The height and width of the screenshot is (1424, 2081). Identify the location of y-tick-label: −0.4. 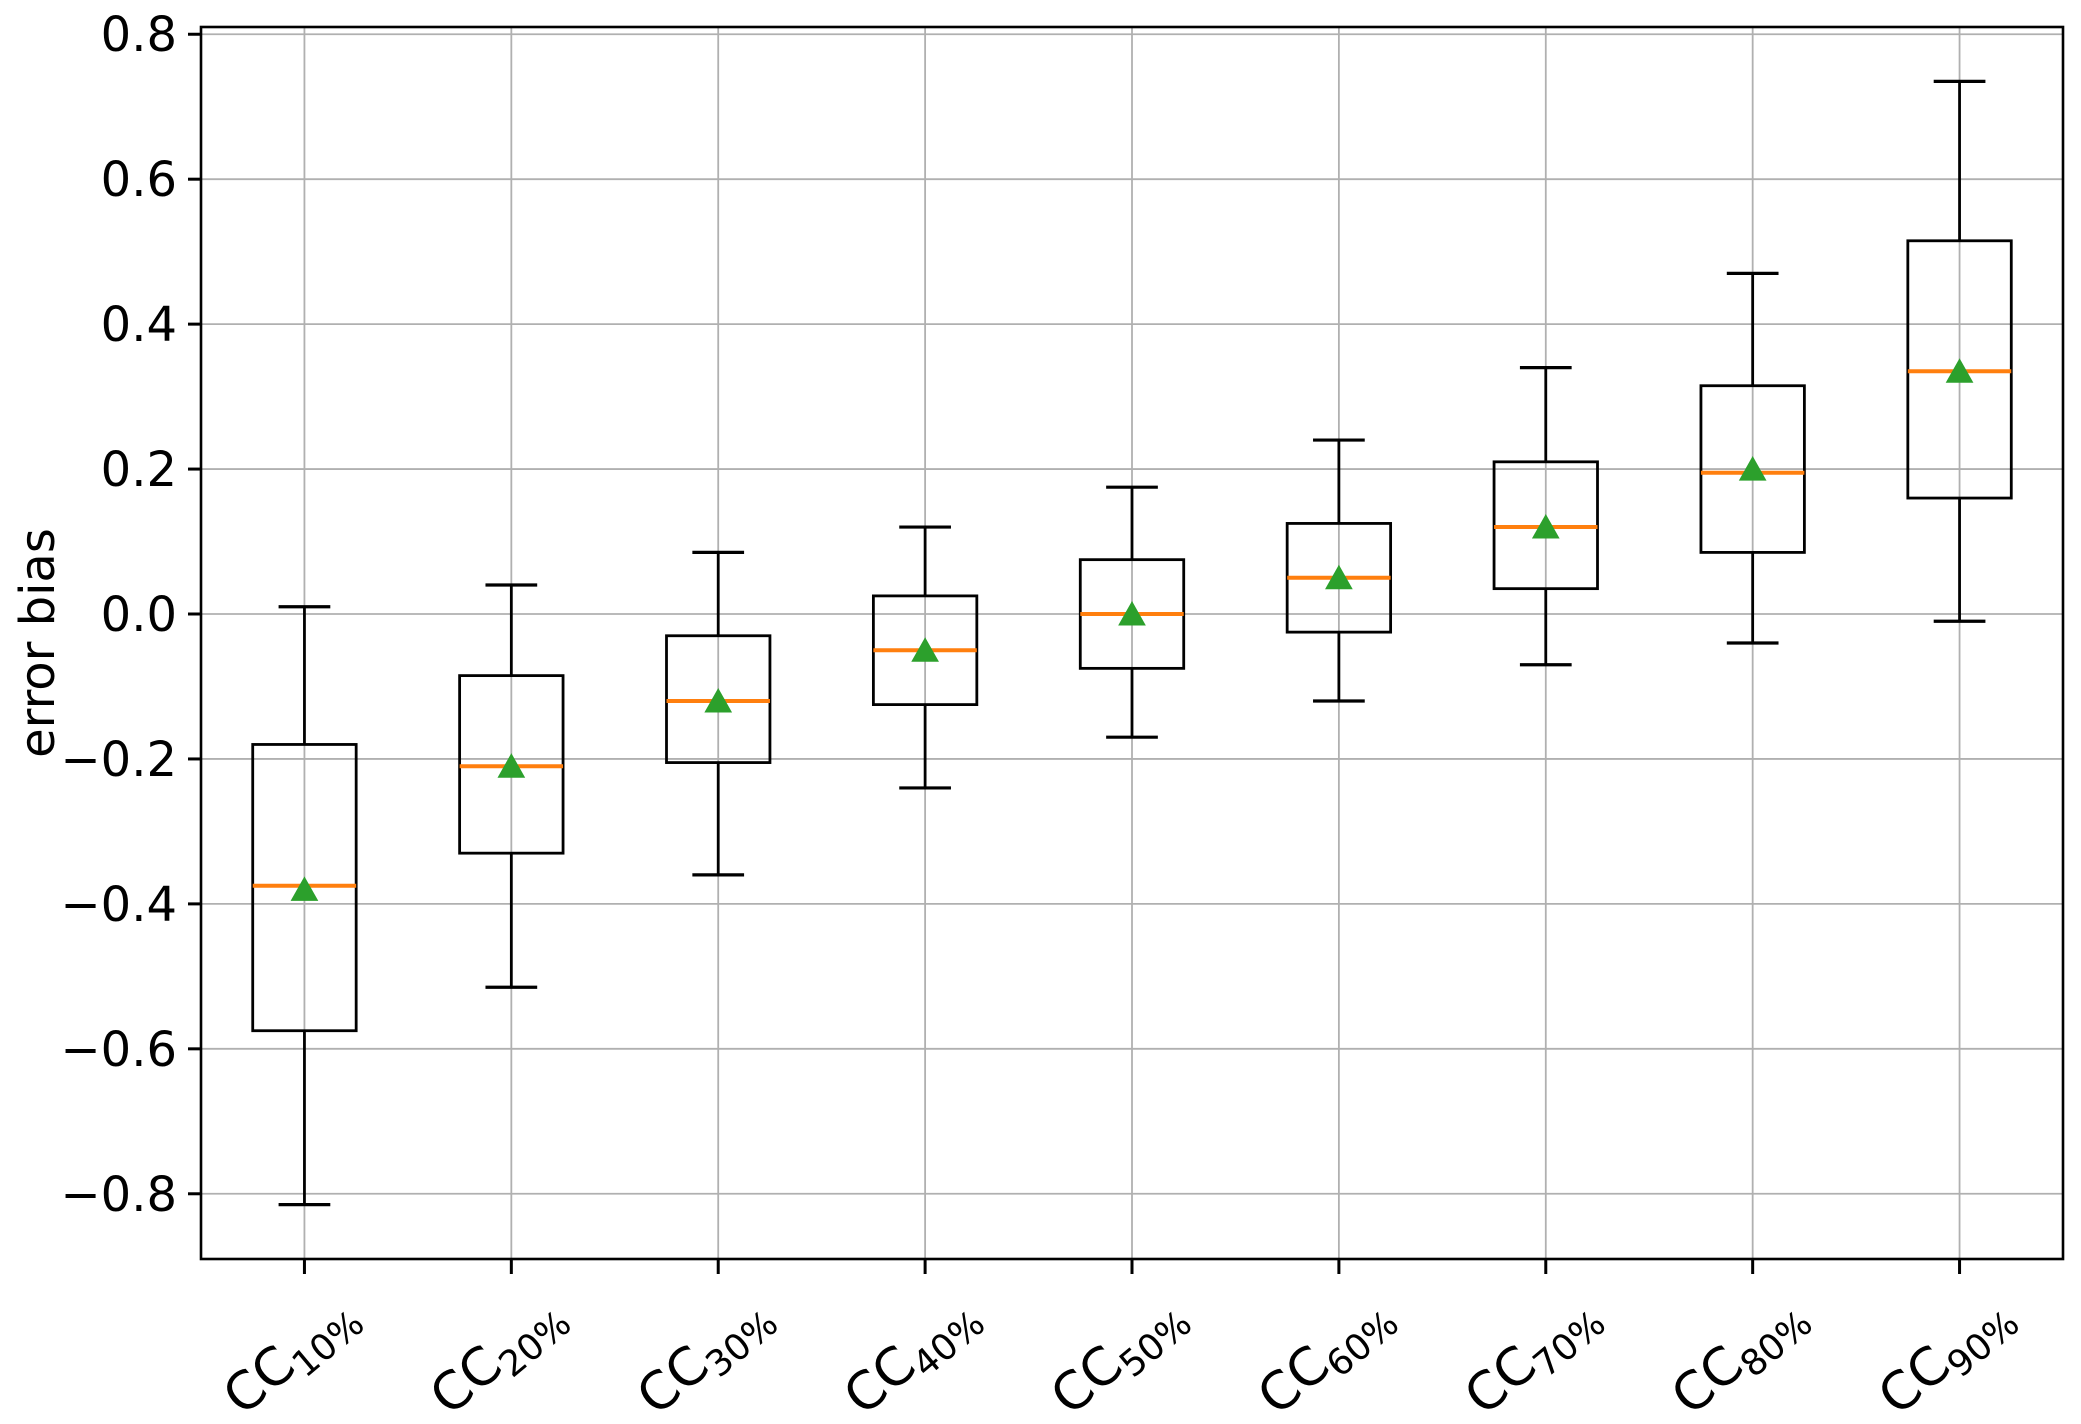
(118, 905).